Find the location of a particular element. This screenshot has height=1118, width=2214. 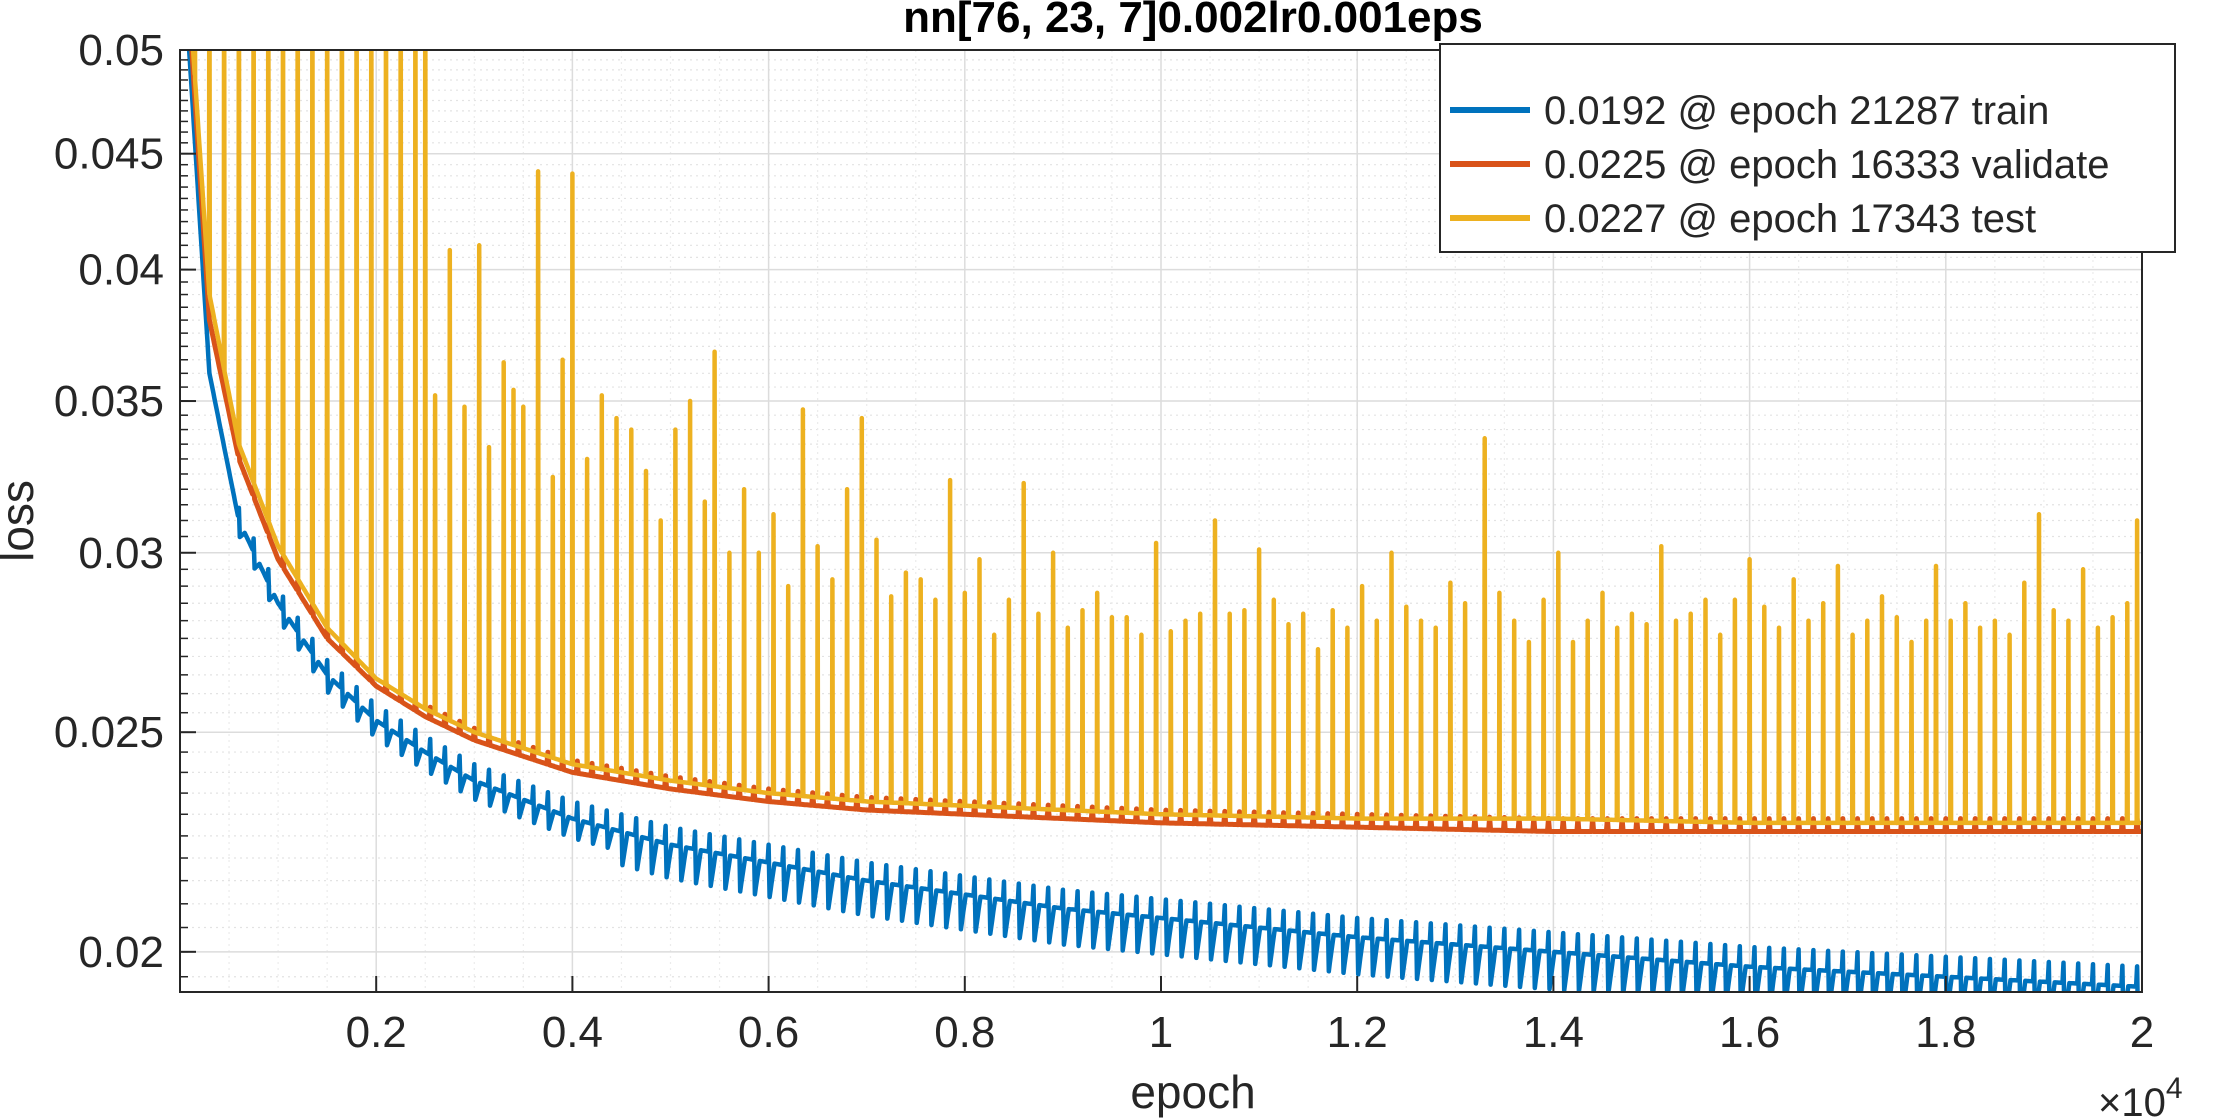

y-tick-label: 0.035 is located at coordinates (109, 401).